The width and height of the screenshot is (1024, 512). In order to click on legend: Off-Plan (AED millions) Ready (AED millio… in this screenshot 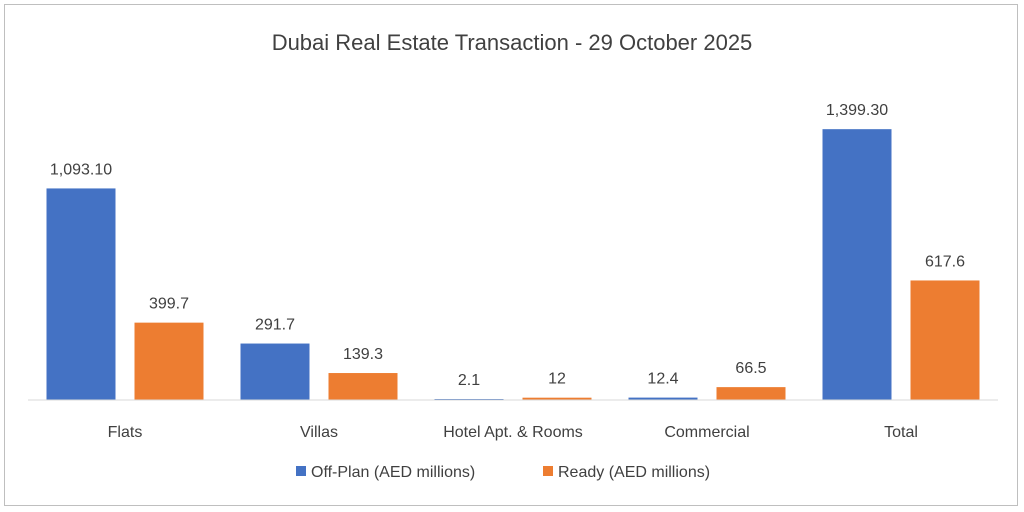, I will do `click(503, 472)`.